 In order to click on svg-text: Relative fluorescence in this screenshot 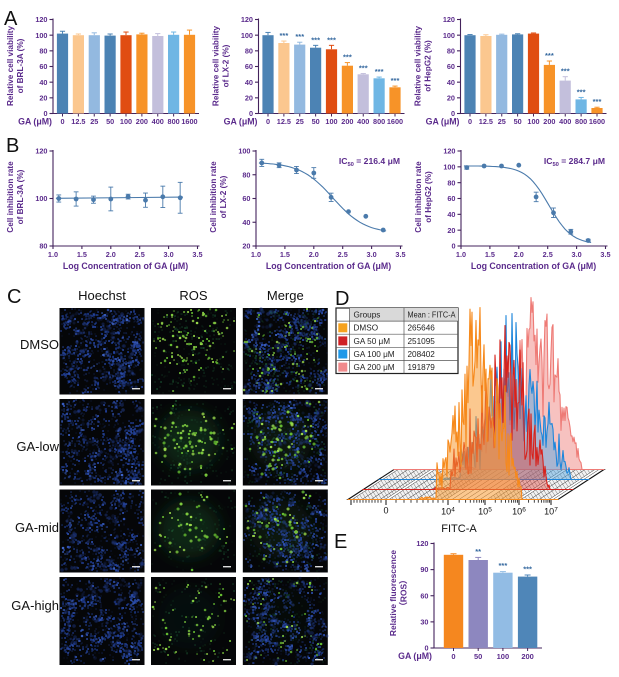, I will do `click(393, 593)`.